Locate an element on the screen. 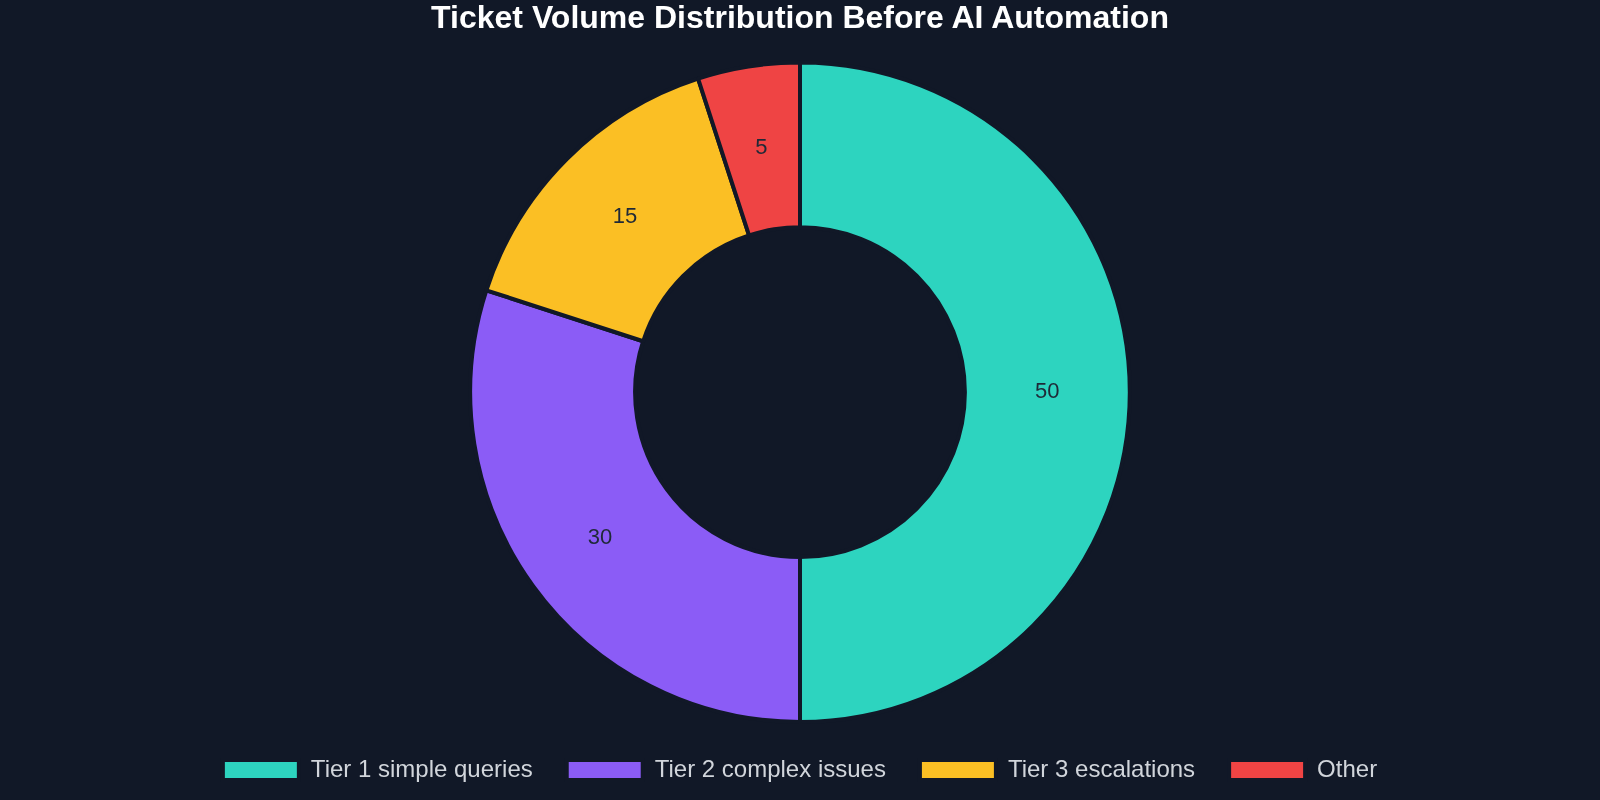  legend-label: Other is located at coordinates (1347, 768).